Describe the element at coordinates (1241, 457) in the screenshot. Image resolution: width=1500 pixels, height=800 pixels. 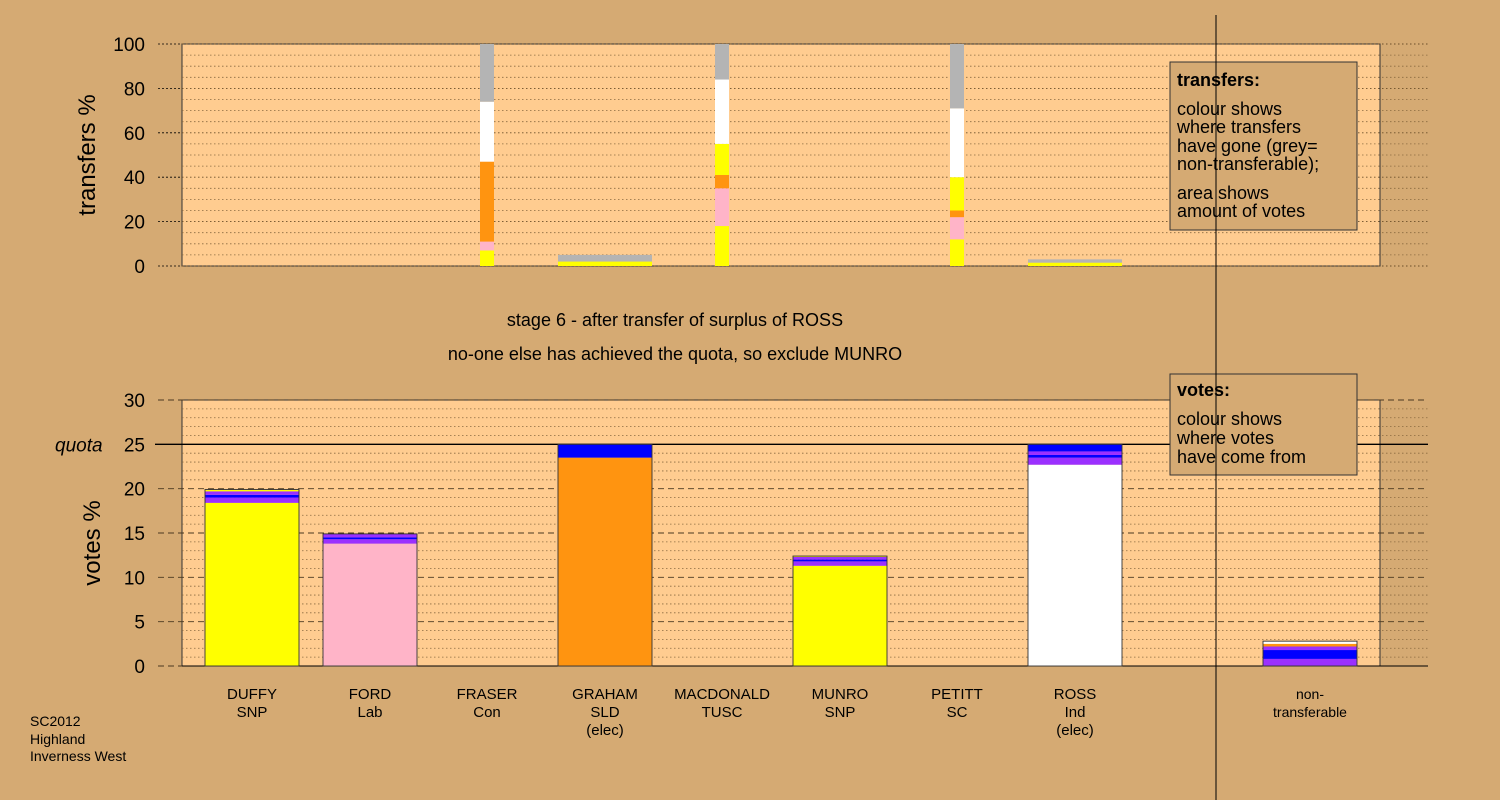
I see `votes-legend-line: have come from` at that location.